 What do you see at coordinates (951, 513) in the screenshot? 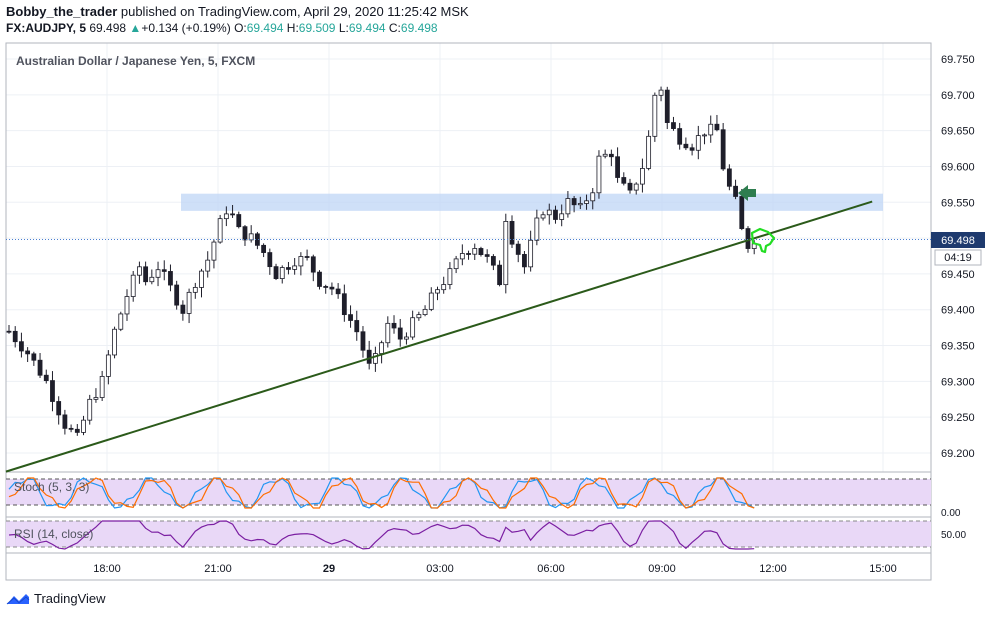
I see `stoch-axis-label: 0.00` at bounding box center [951, 513].